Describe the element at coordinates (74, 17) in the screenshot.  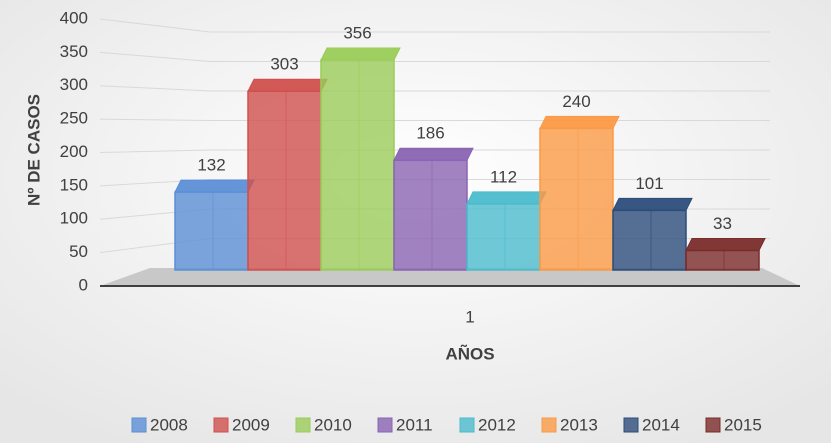
I see `y-tick-label: 400` at that location.